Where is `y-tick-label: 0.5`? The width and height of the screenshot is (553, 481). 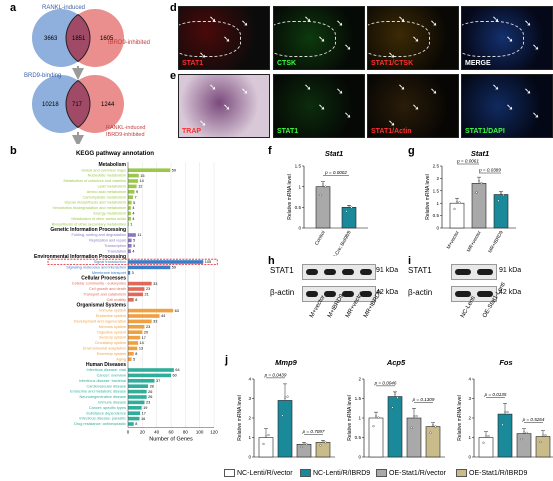 y-tick-label: 0.5 is located at coordinates (358, 437).